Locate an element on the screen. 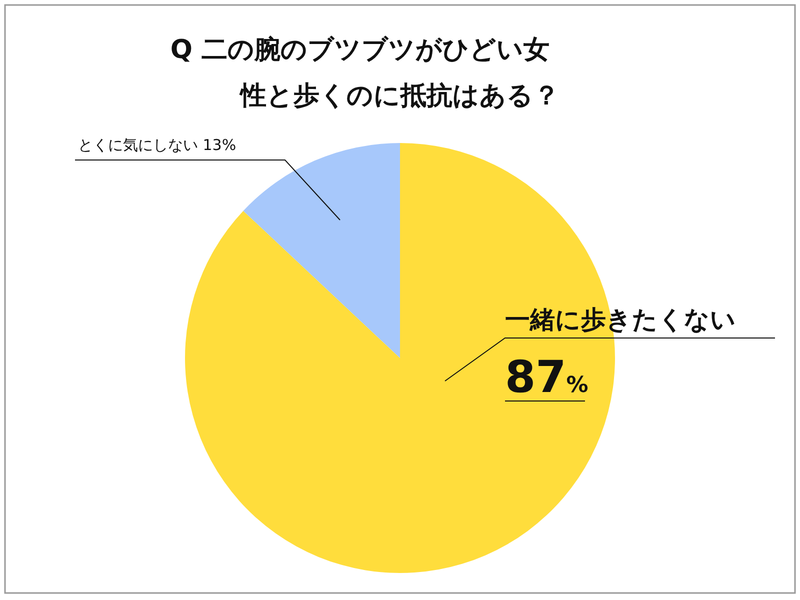 Image resolution: width=800 pixels, height=600 pixels. title: Q 二の腕のブツブツがひどい女性と歩くのに抵抗はある？ is located at coordinates (365, 73).